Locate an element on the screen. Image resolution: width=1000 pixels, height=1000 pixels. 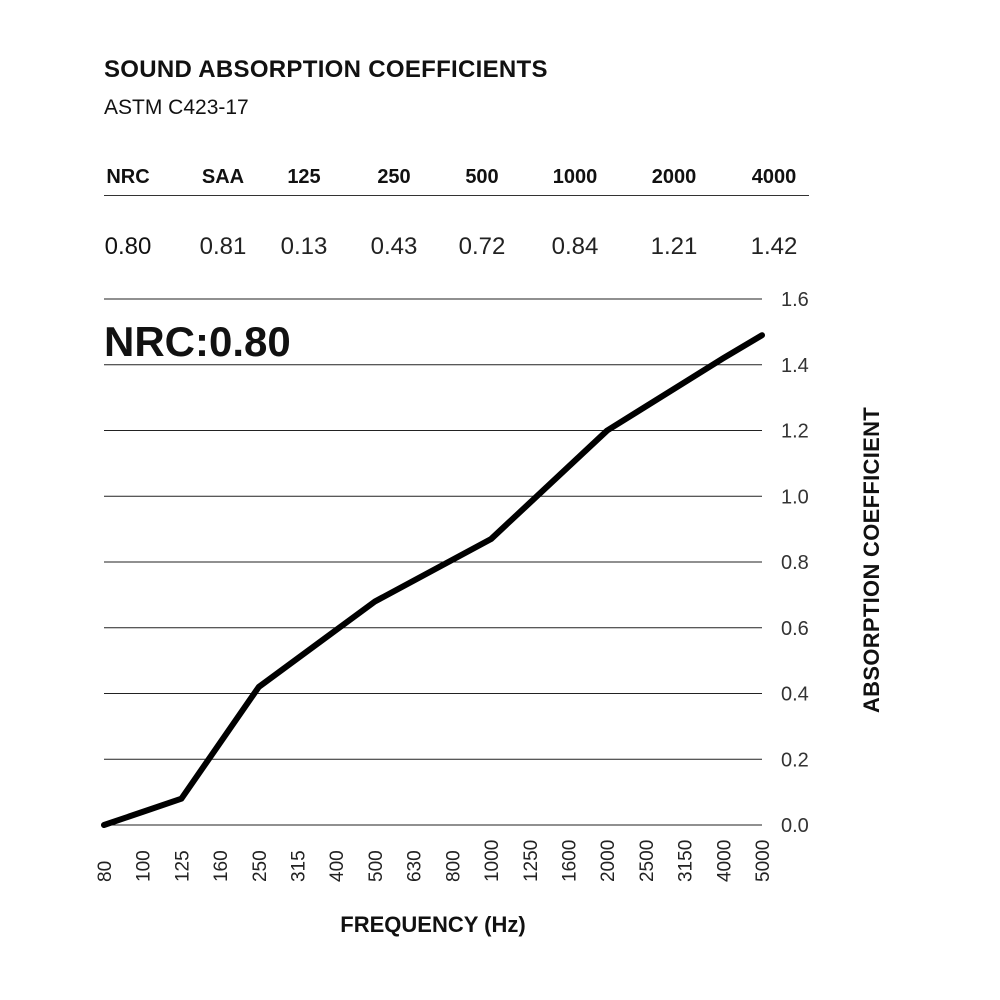
table-header-500: 500 is located at coordinates (482, 177).